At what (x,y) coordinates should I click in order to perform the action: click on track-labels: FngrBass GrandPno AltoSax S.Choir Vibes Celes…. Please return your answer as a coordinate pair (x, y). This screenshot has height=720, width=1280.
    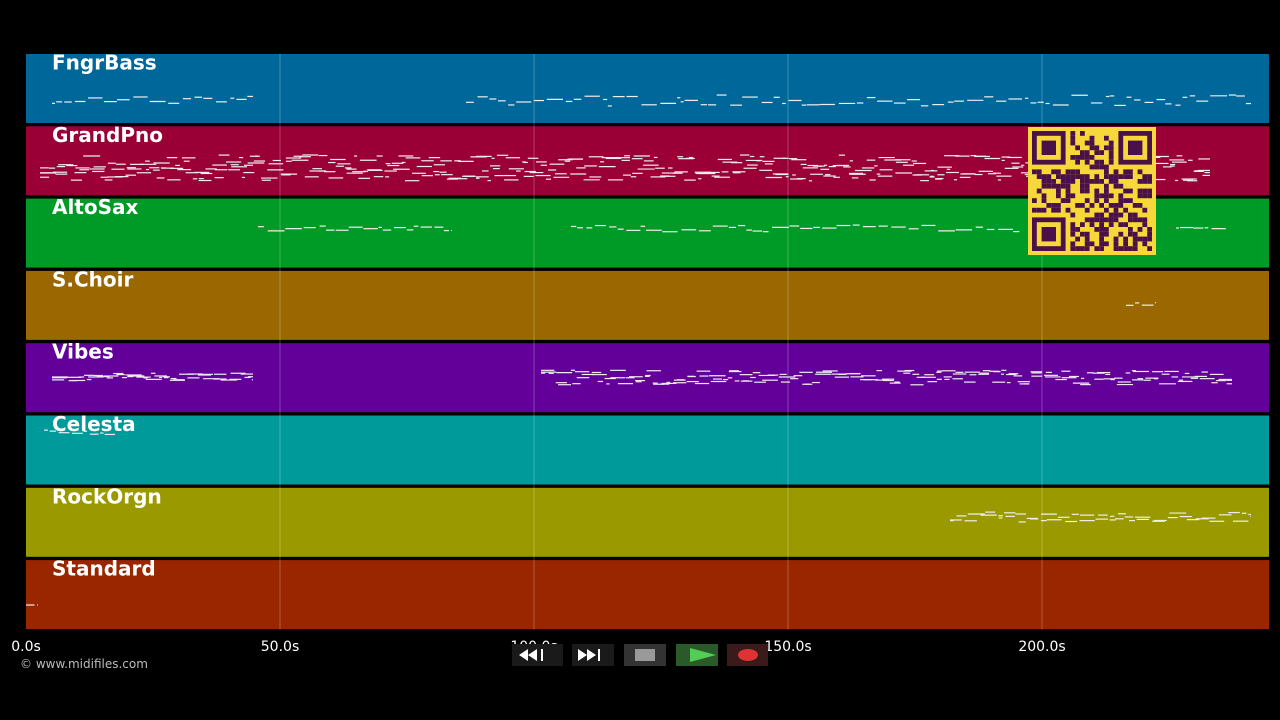
    Looking at the image, I should click on (107, 316).